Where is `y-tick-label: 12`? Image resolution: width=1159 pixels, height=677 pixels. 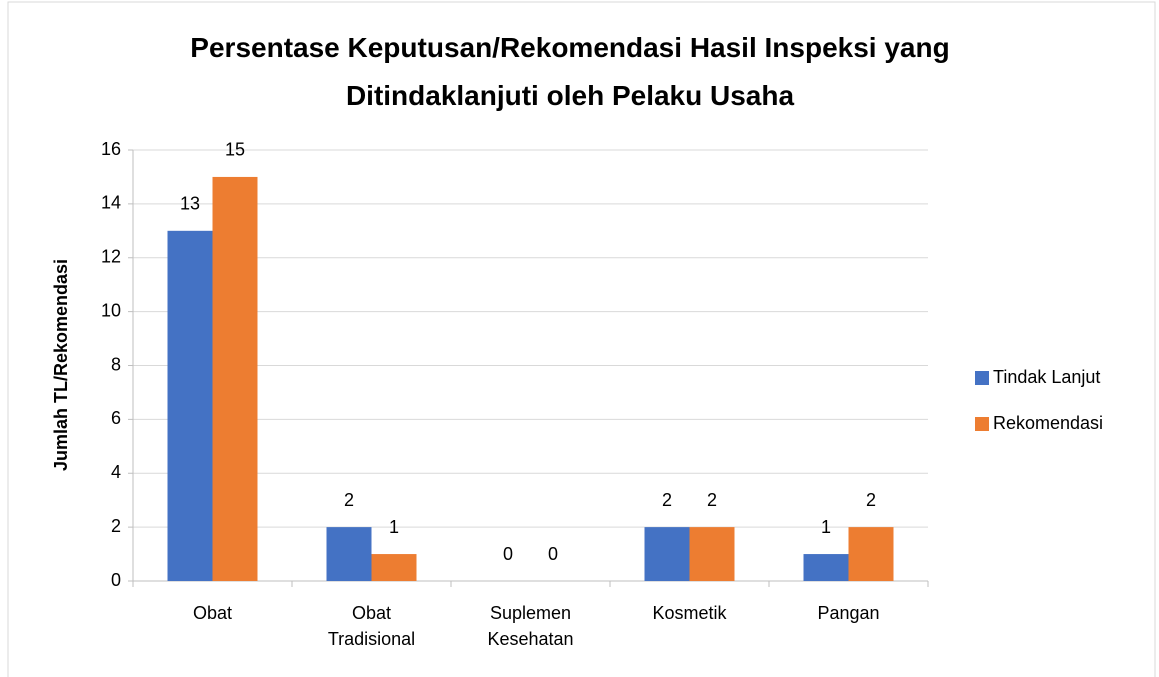
y-tick-label: 12 is located at coordinates (111, 257).